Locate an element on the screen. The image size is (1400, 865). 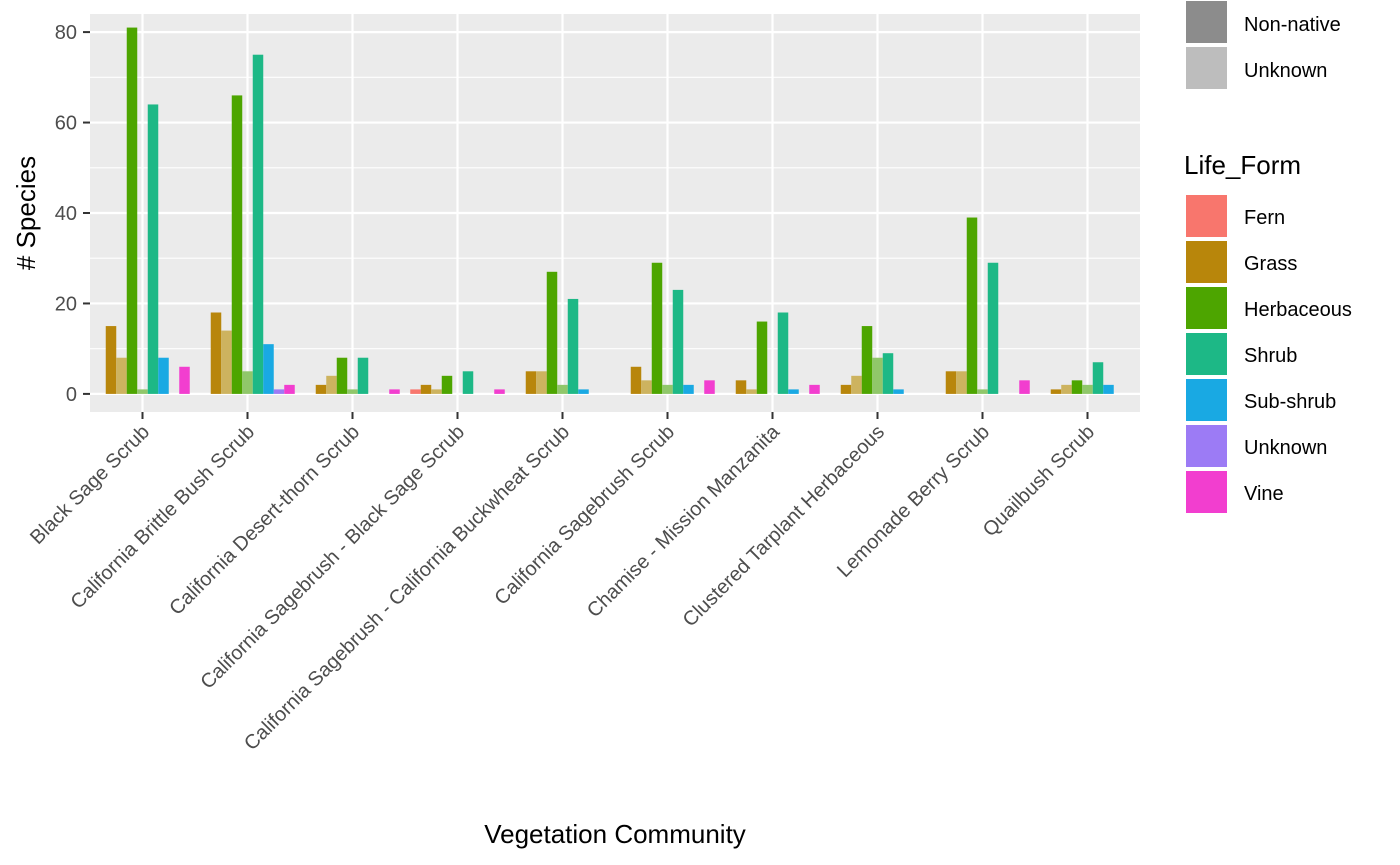
x-tick-label: Clustered Tarplant Herbaceous is located at coordinates (784, 526).